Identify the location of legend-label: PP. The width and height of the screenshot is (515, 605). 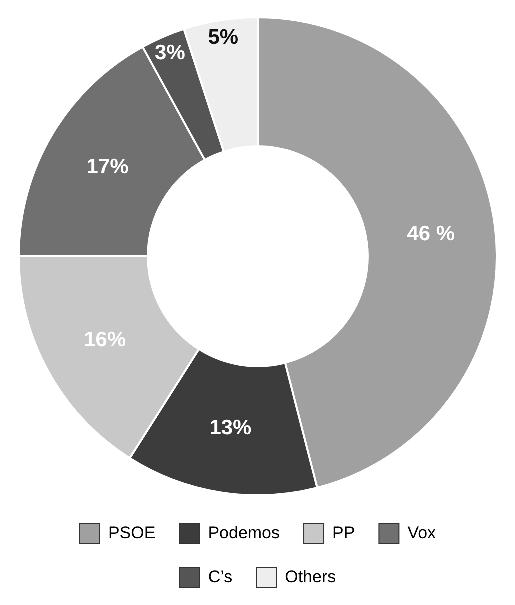
(344, 533).